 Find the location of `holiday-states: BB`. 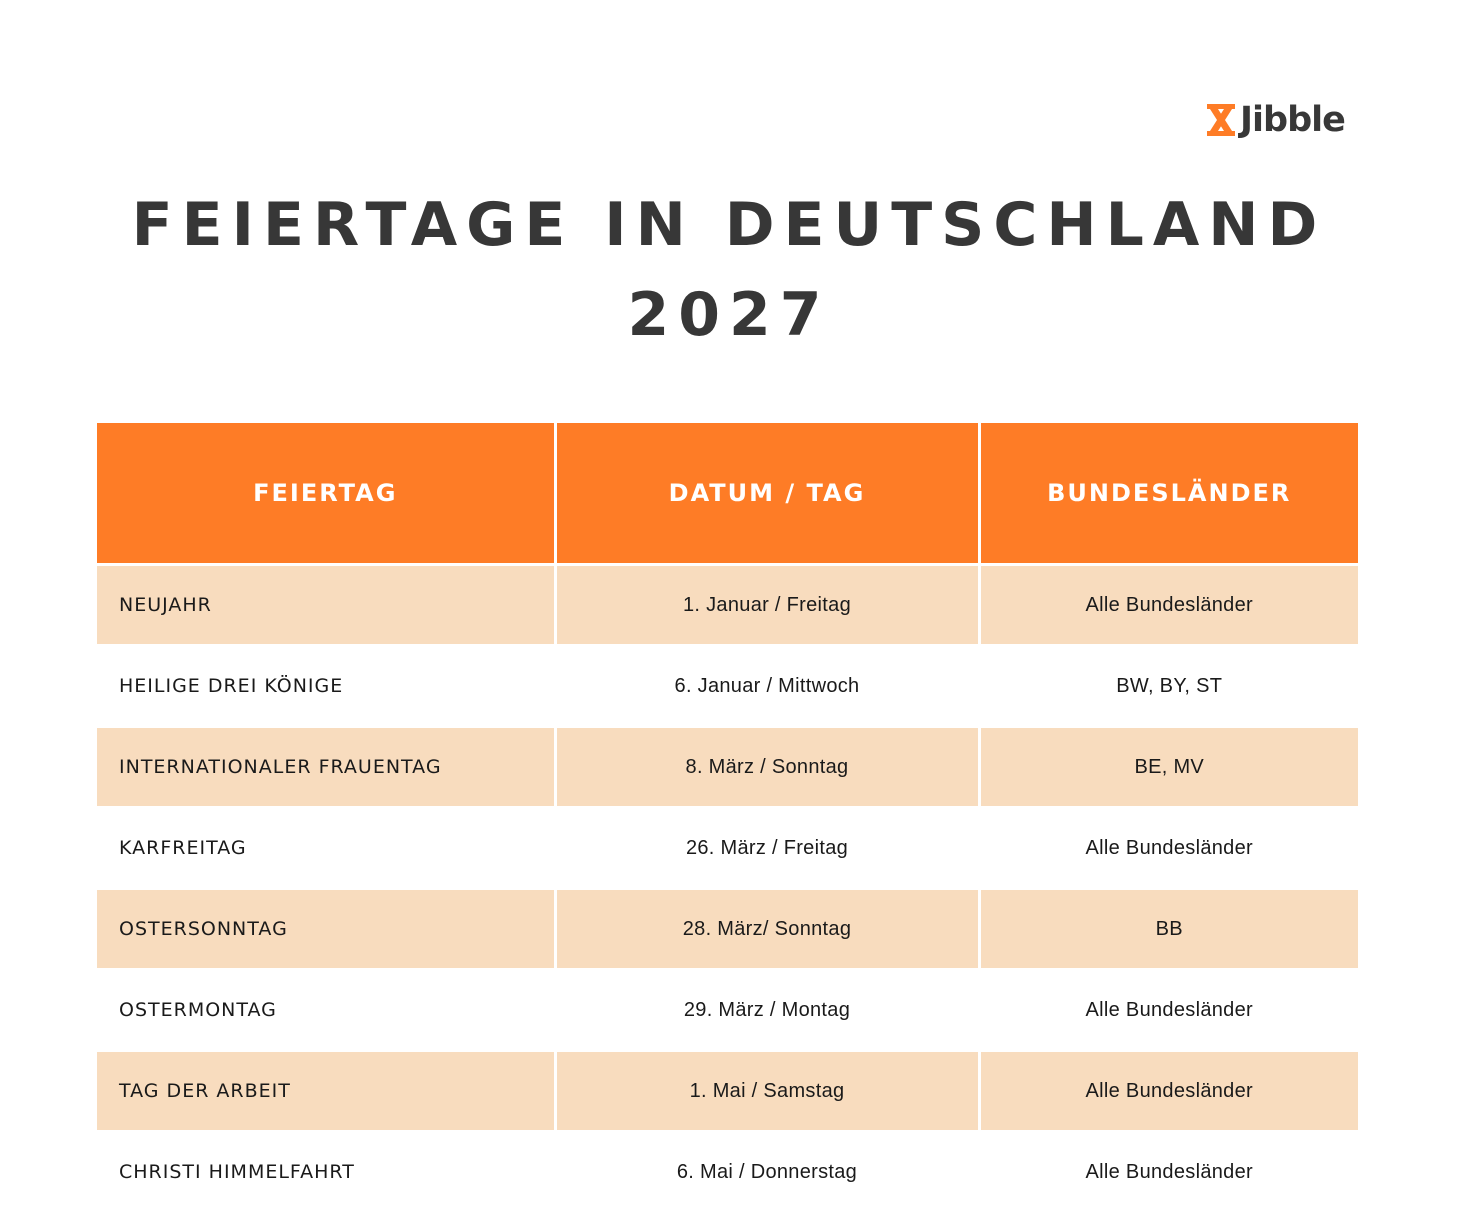

holiday-states: BB is located at coordinates (1168, 929).